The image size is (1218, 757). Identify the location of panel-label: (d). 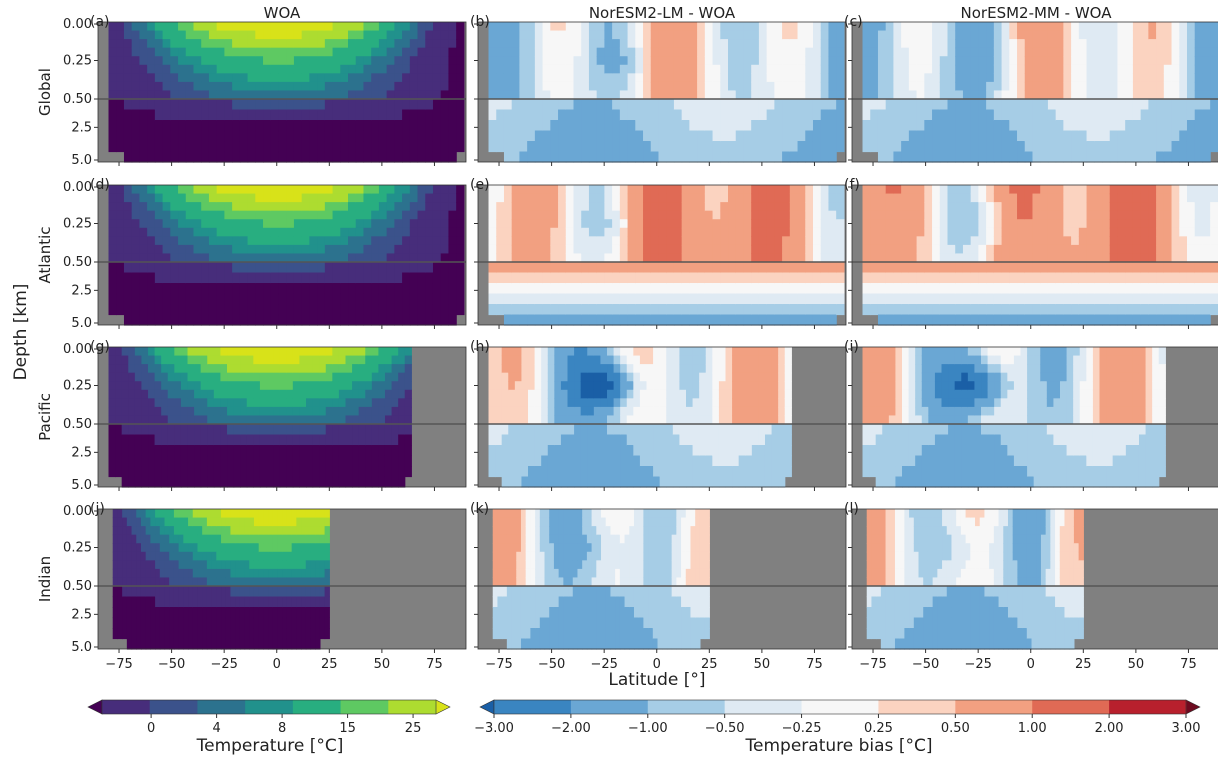
(100, 185).